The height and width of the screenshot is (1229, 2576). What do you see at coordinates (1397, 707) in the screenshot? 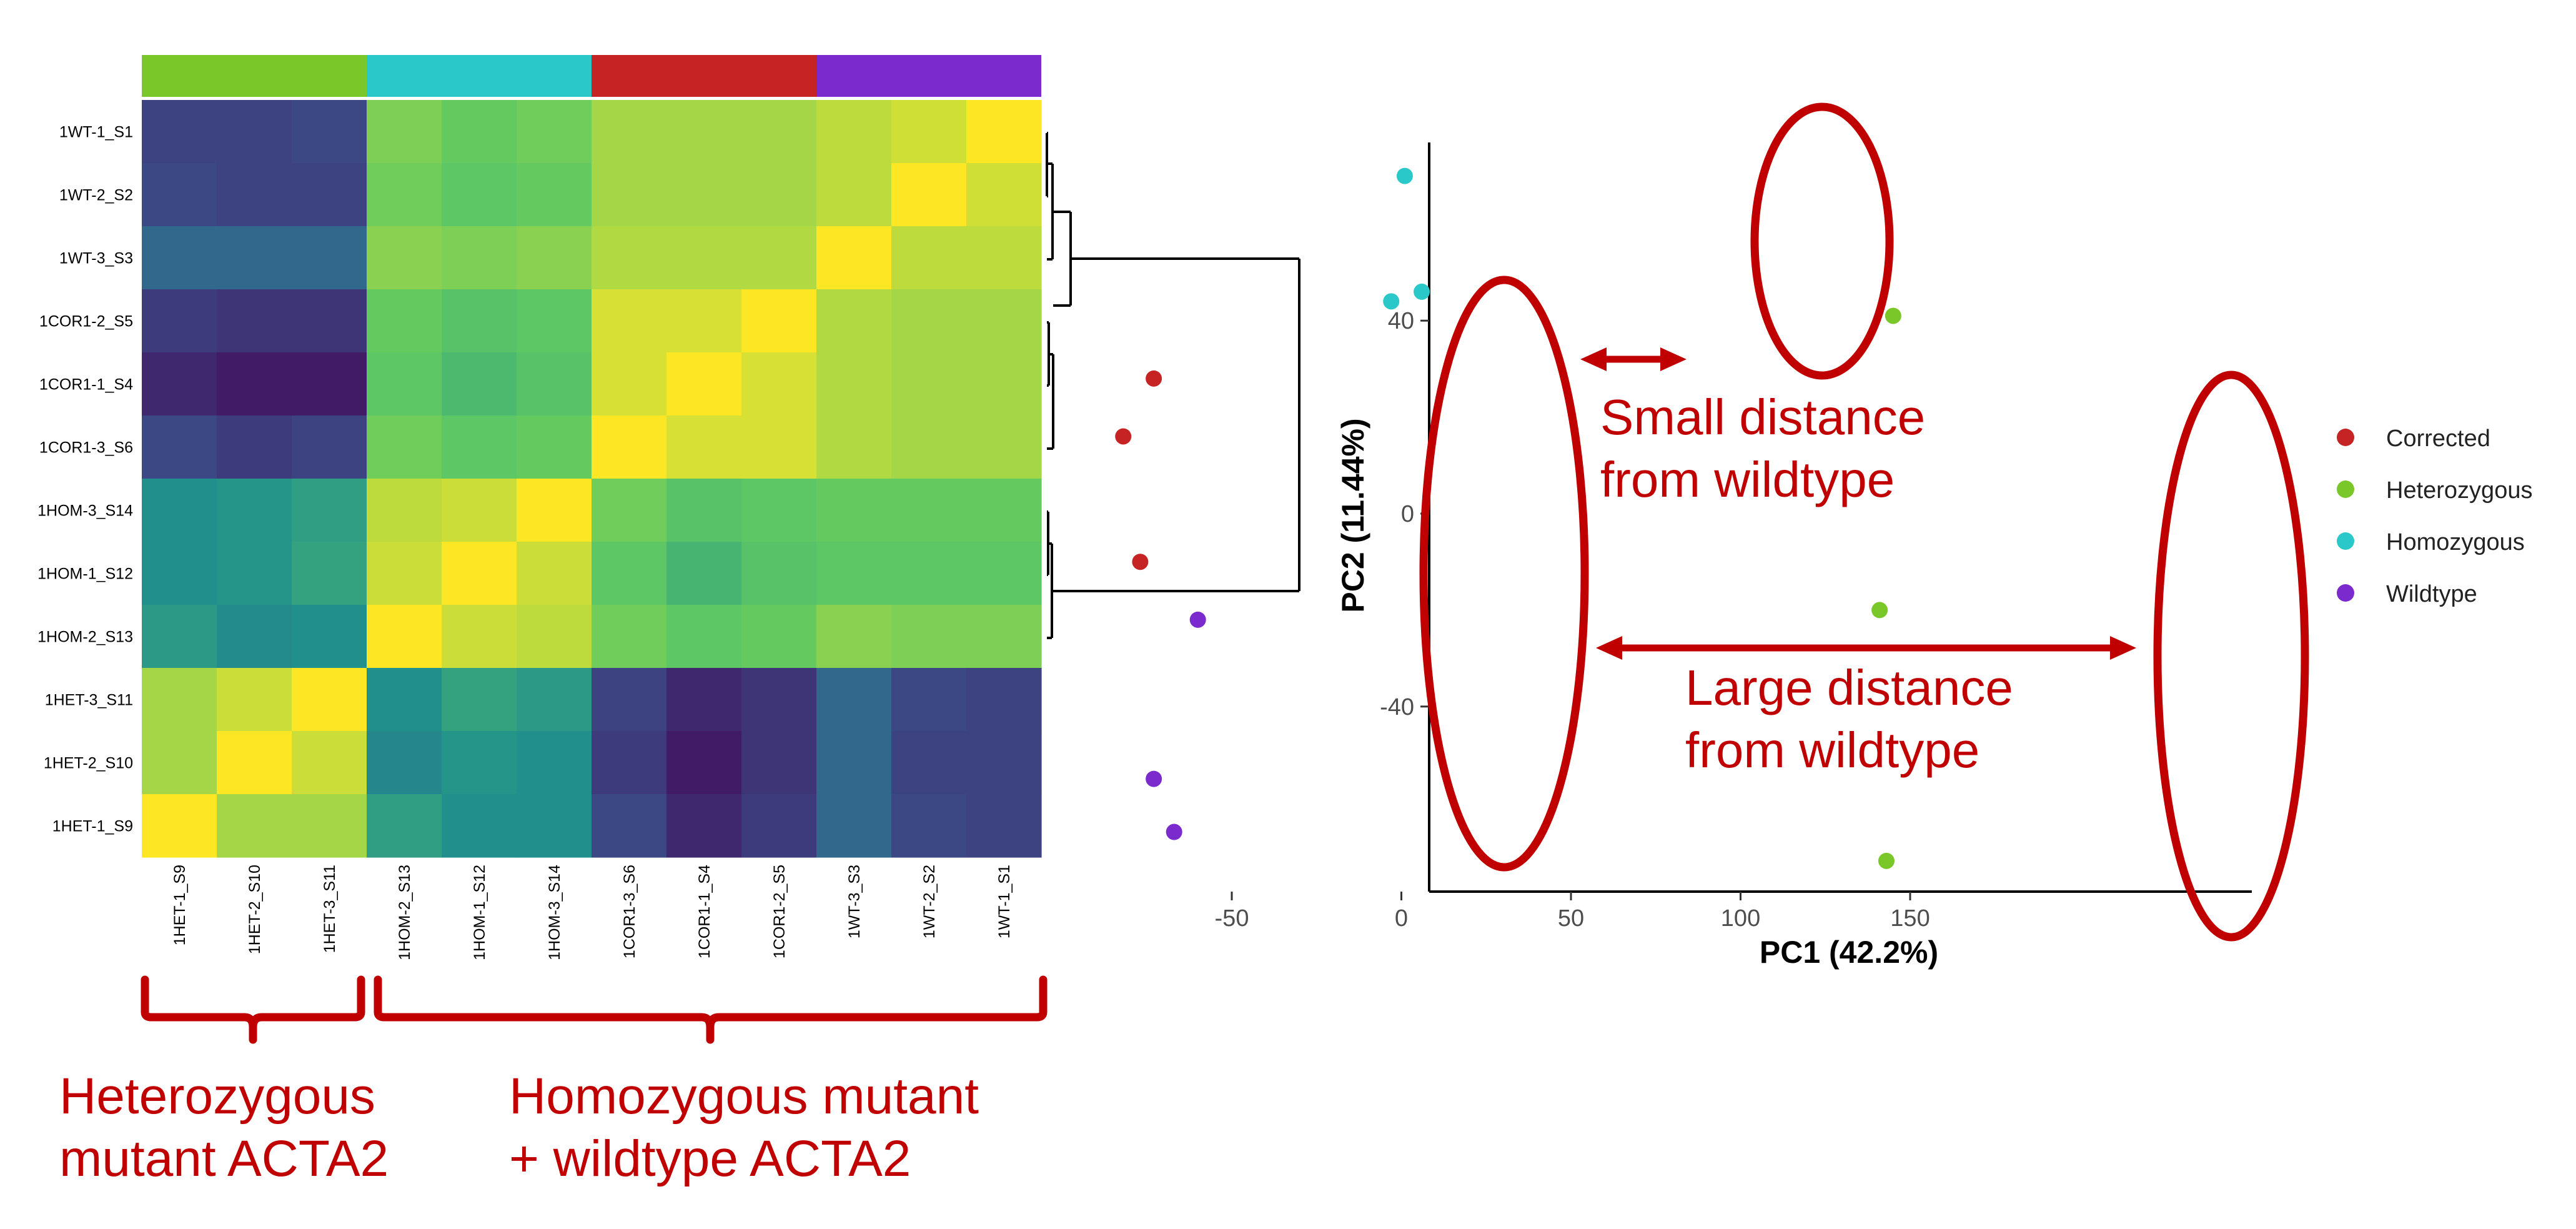
I see `y-tick-label: -40` at bounding box center [1397, 707].